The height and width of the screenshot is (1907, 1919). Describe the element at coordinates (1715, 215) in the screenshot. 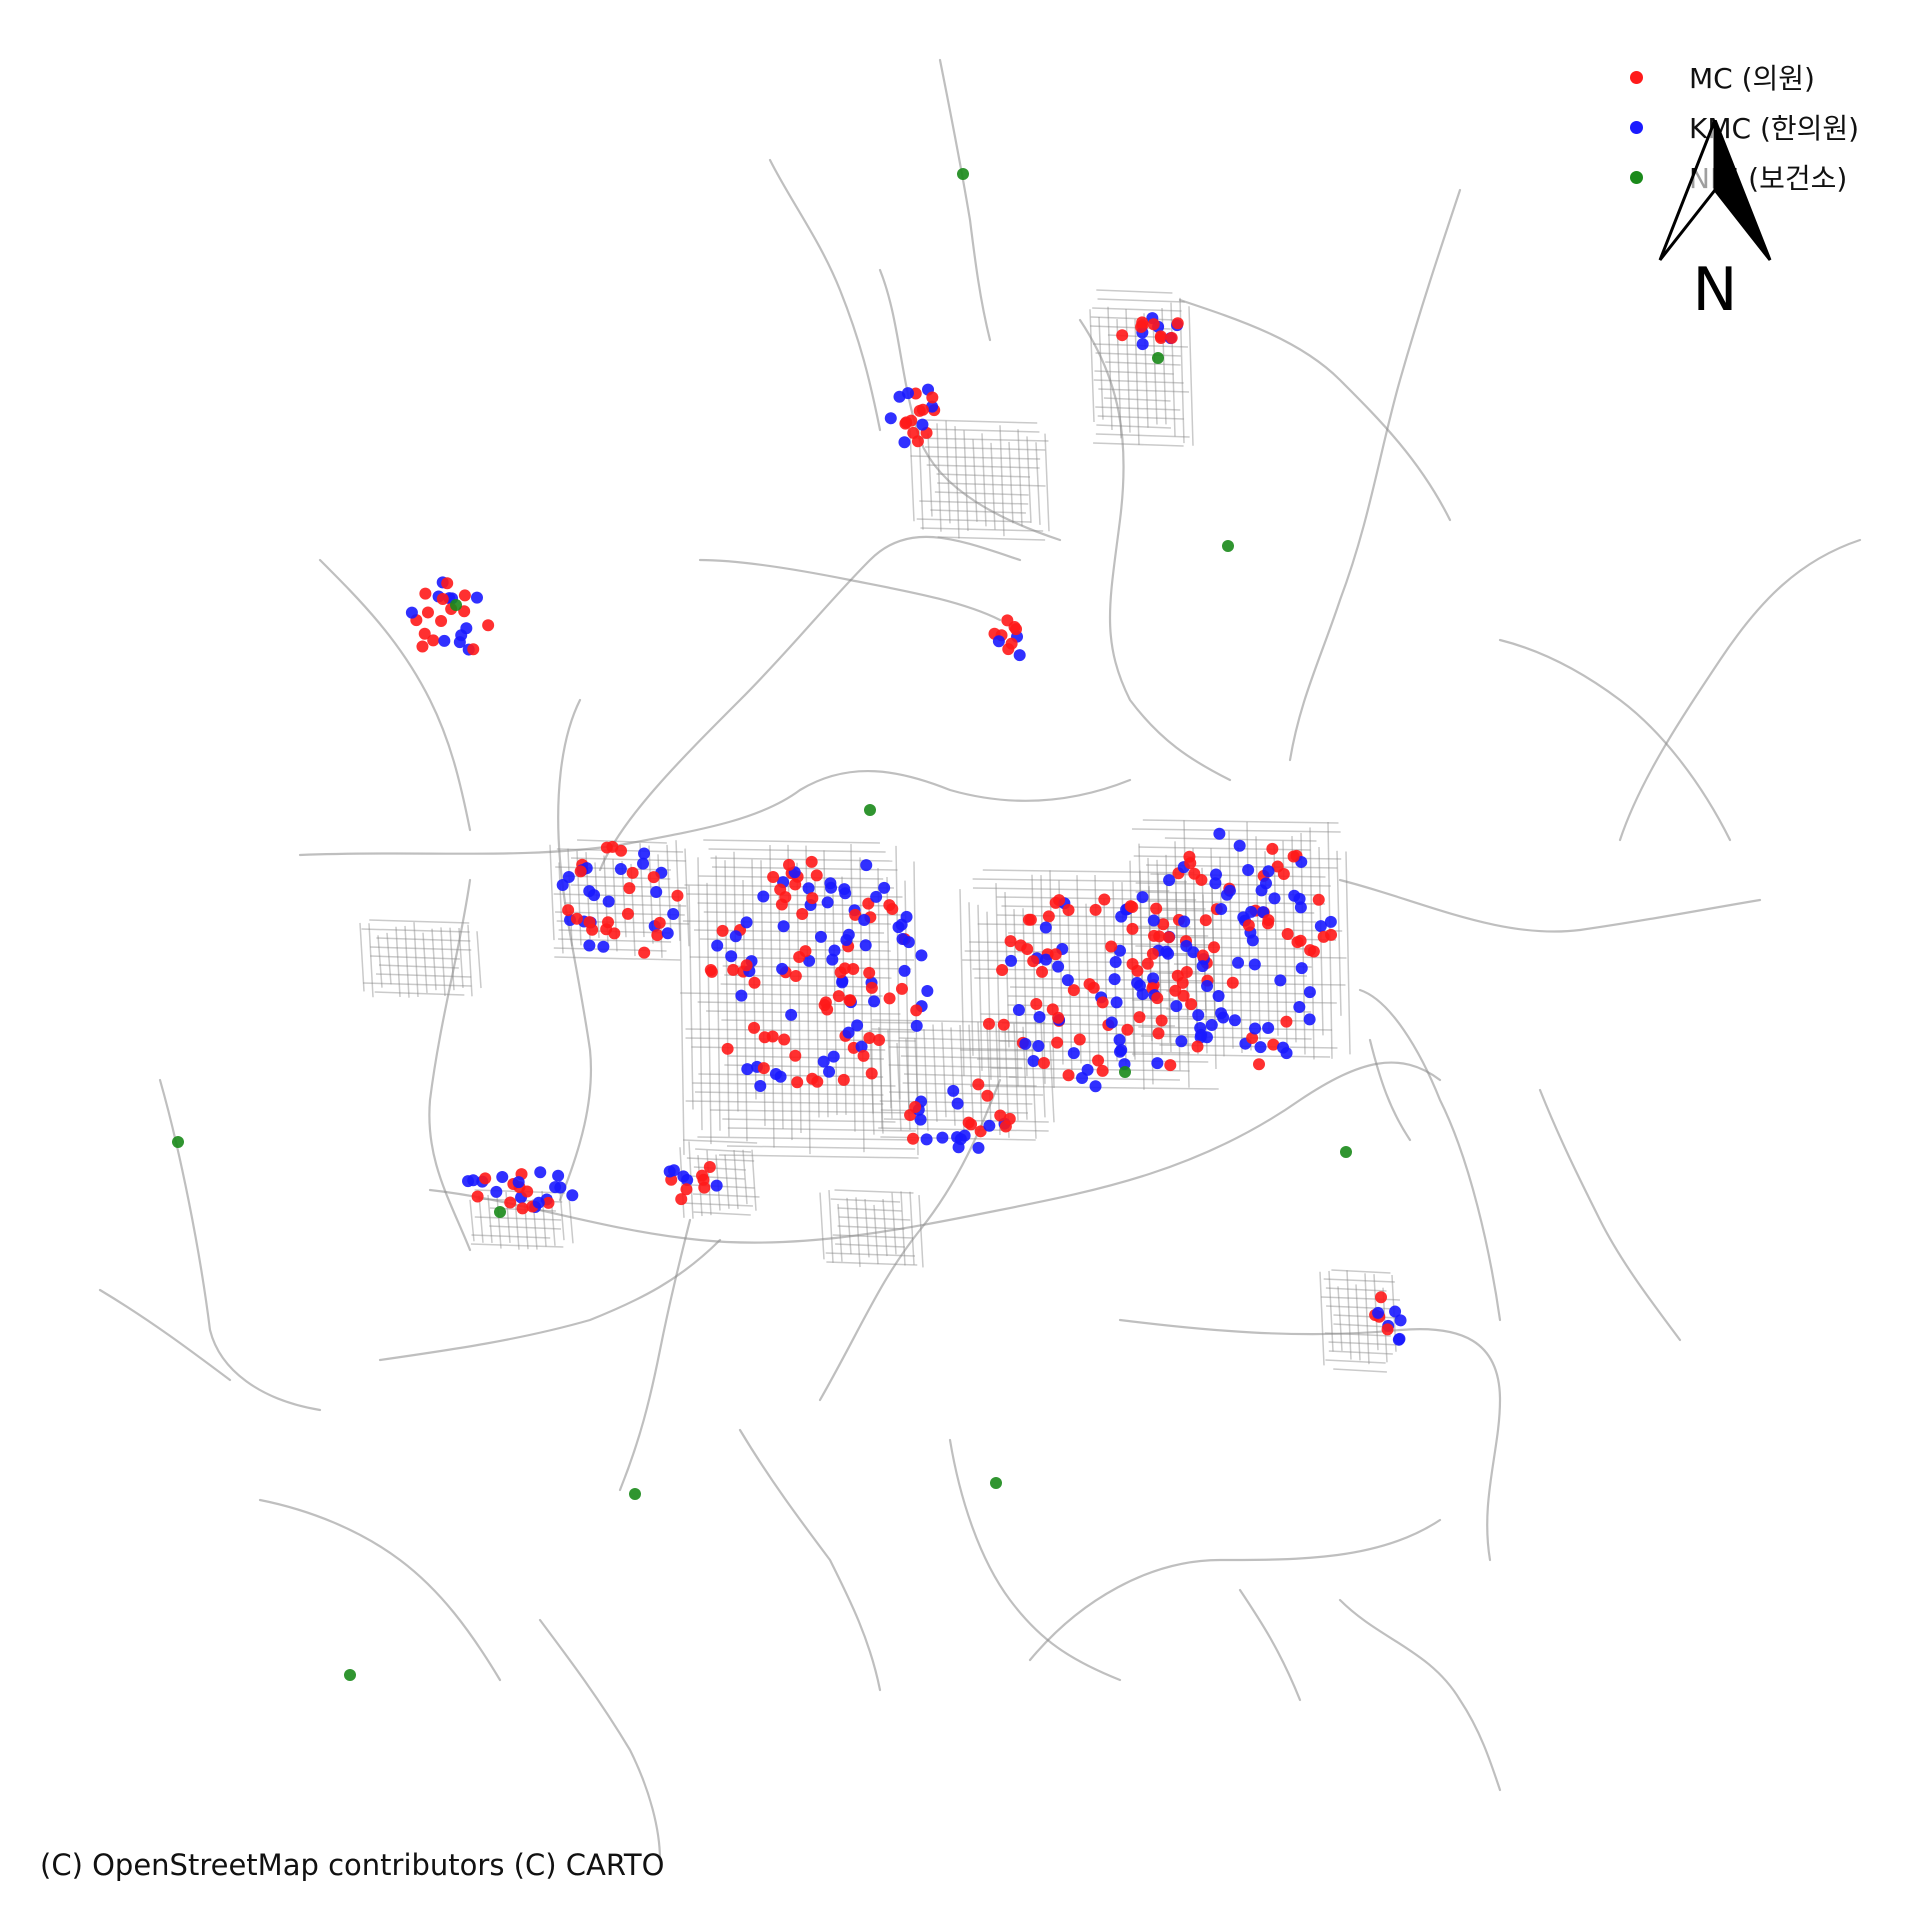

I see `north-arrow-icon: N` at that location.